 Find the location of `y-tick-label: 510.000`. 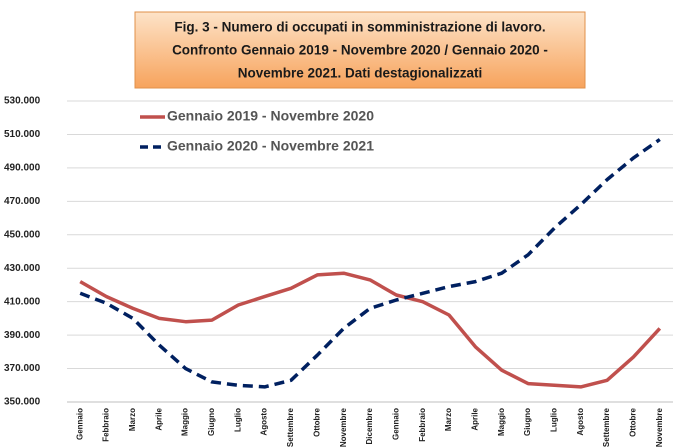

y-tick-label: 510.000 is located at coordinates (22, 134).